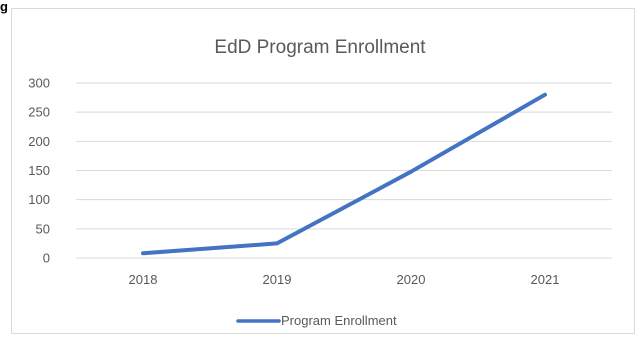 Image resolution: width=639 pixels, height=339 pixels. I want to click on y-tick-label: 150, so click(39, 170).